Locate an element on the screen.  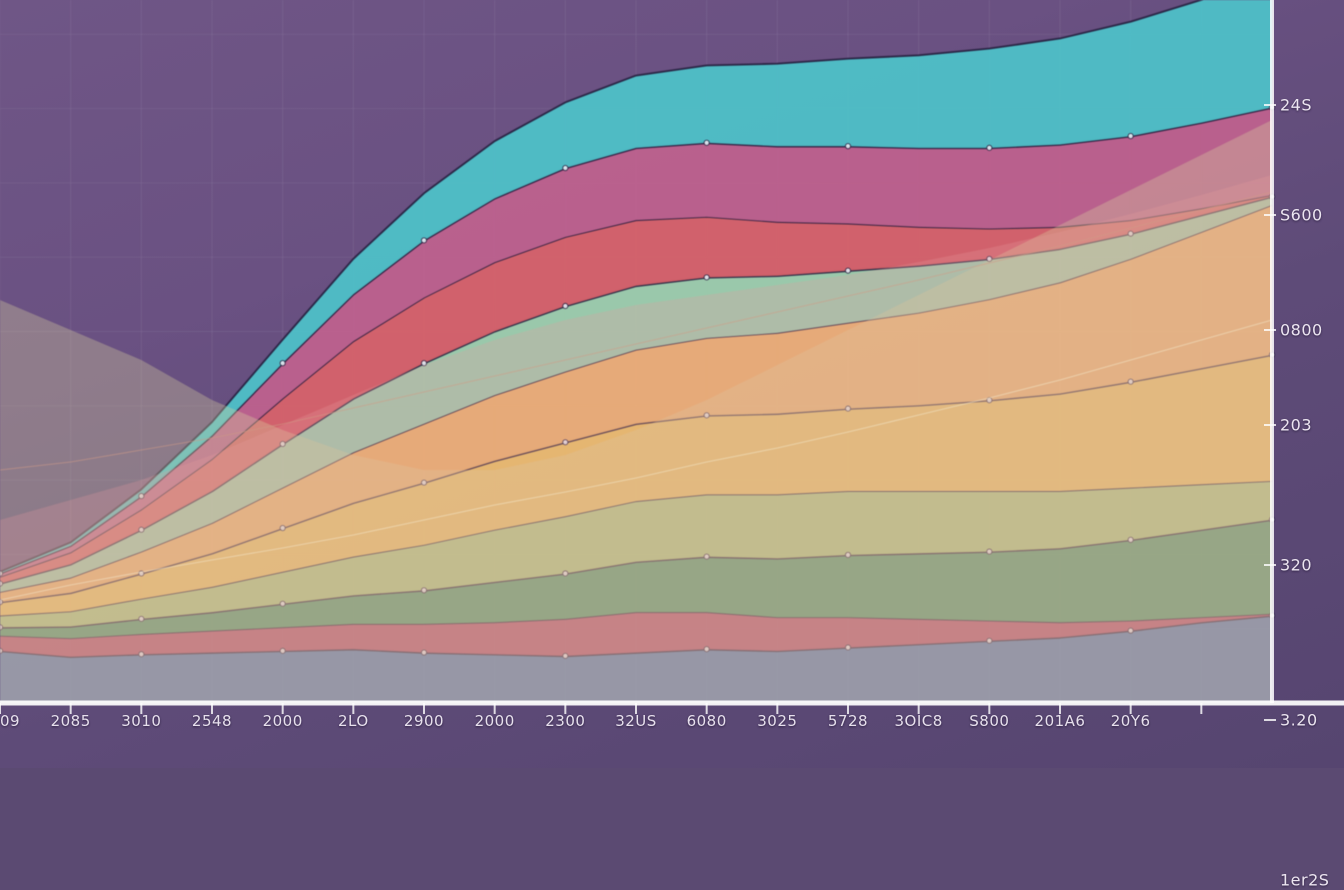
y-tick-label: 3.20 is located at coordinates (1299, 720).